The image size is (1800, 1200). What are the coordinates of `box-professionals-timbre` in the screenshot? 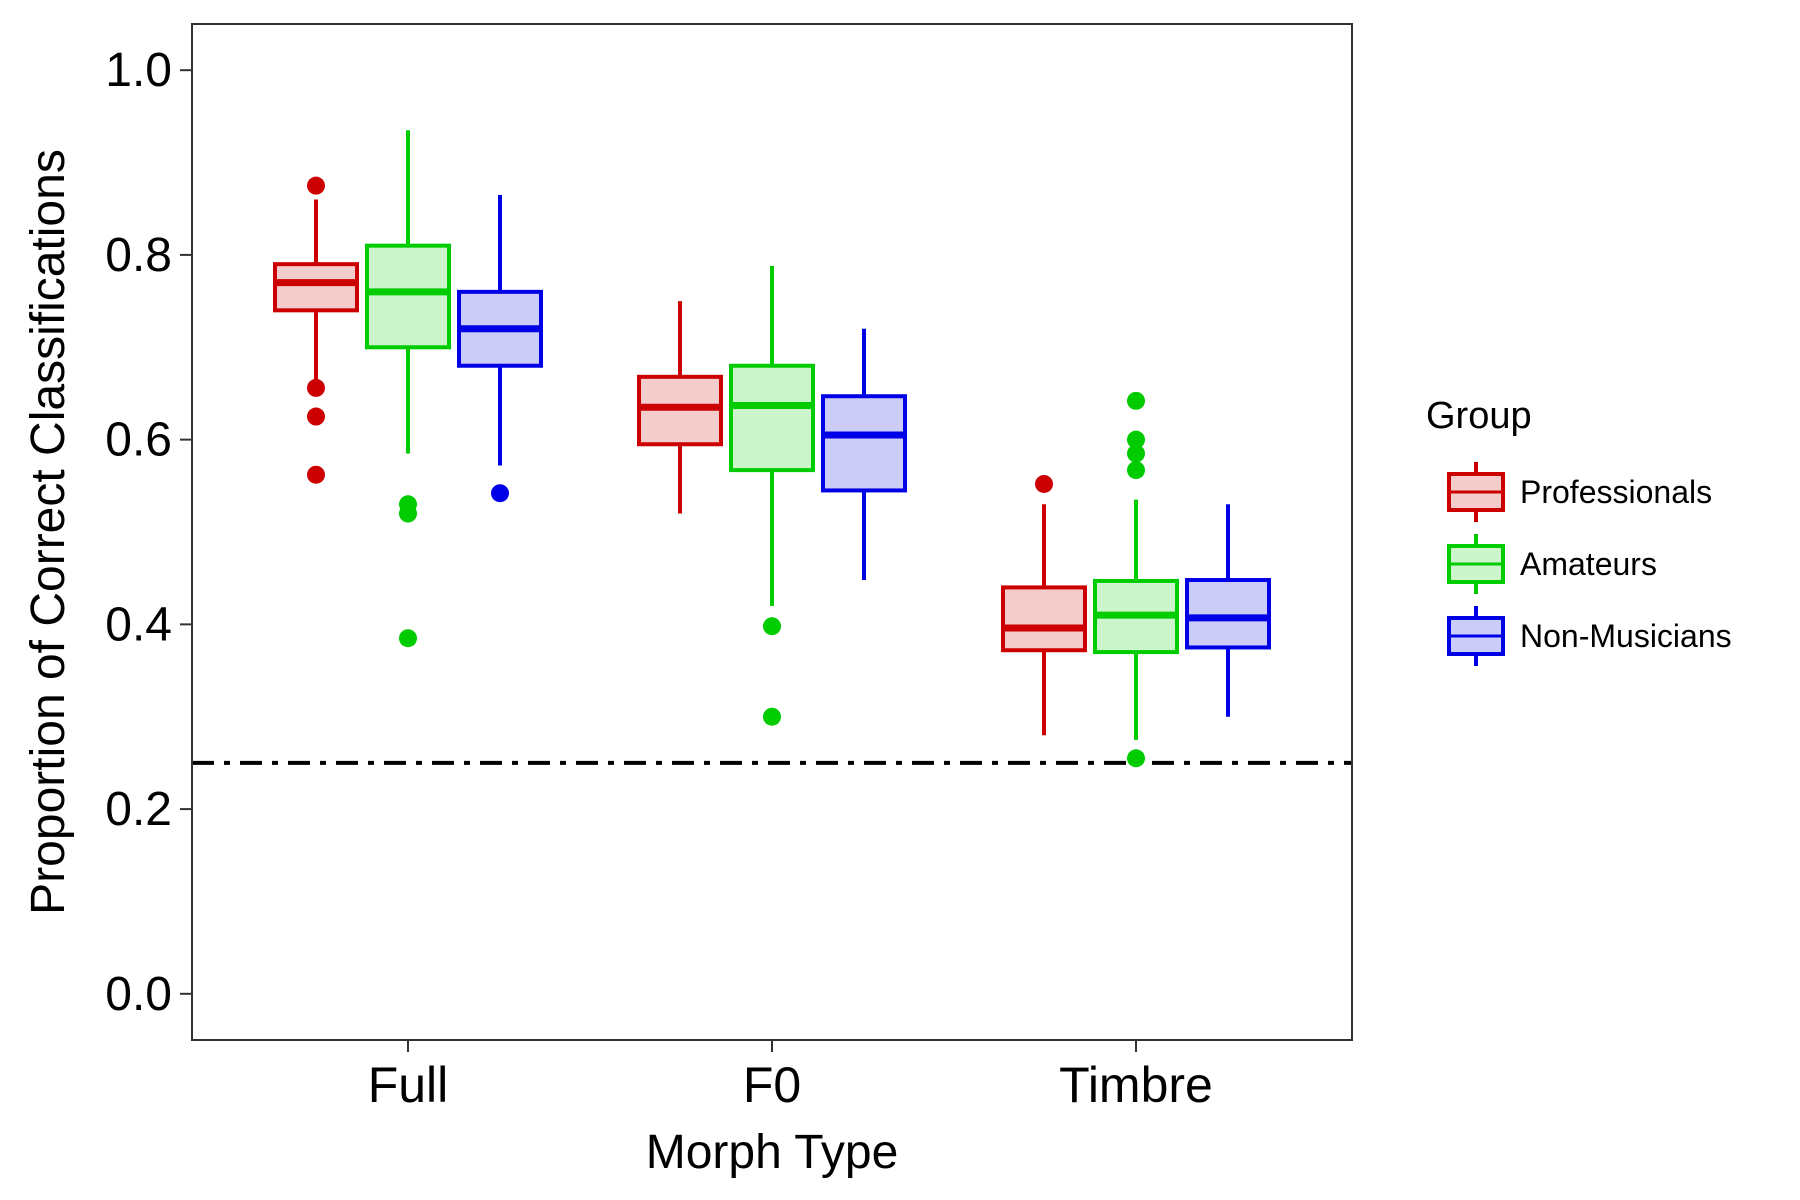 It's located at (1044, 605).